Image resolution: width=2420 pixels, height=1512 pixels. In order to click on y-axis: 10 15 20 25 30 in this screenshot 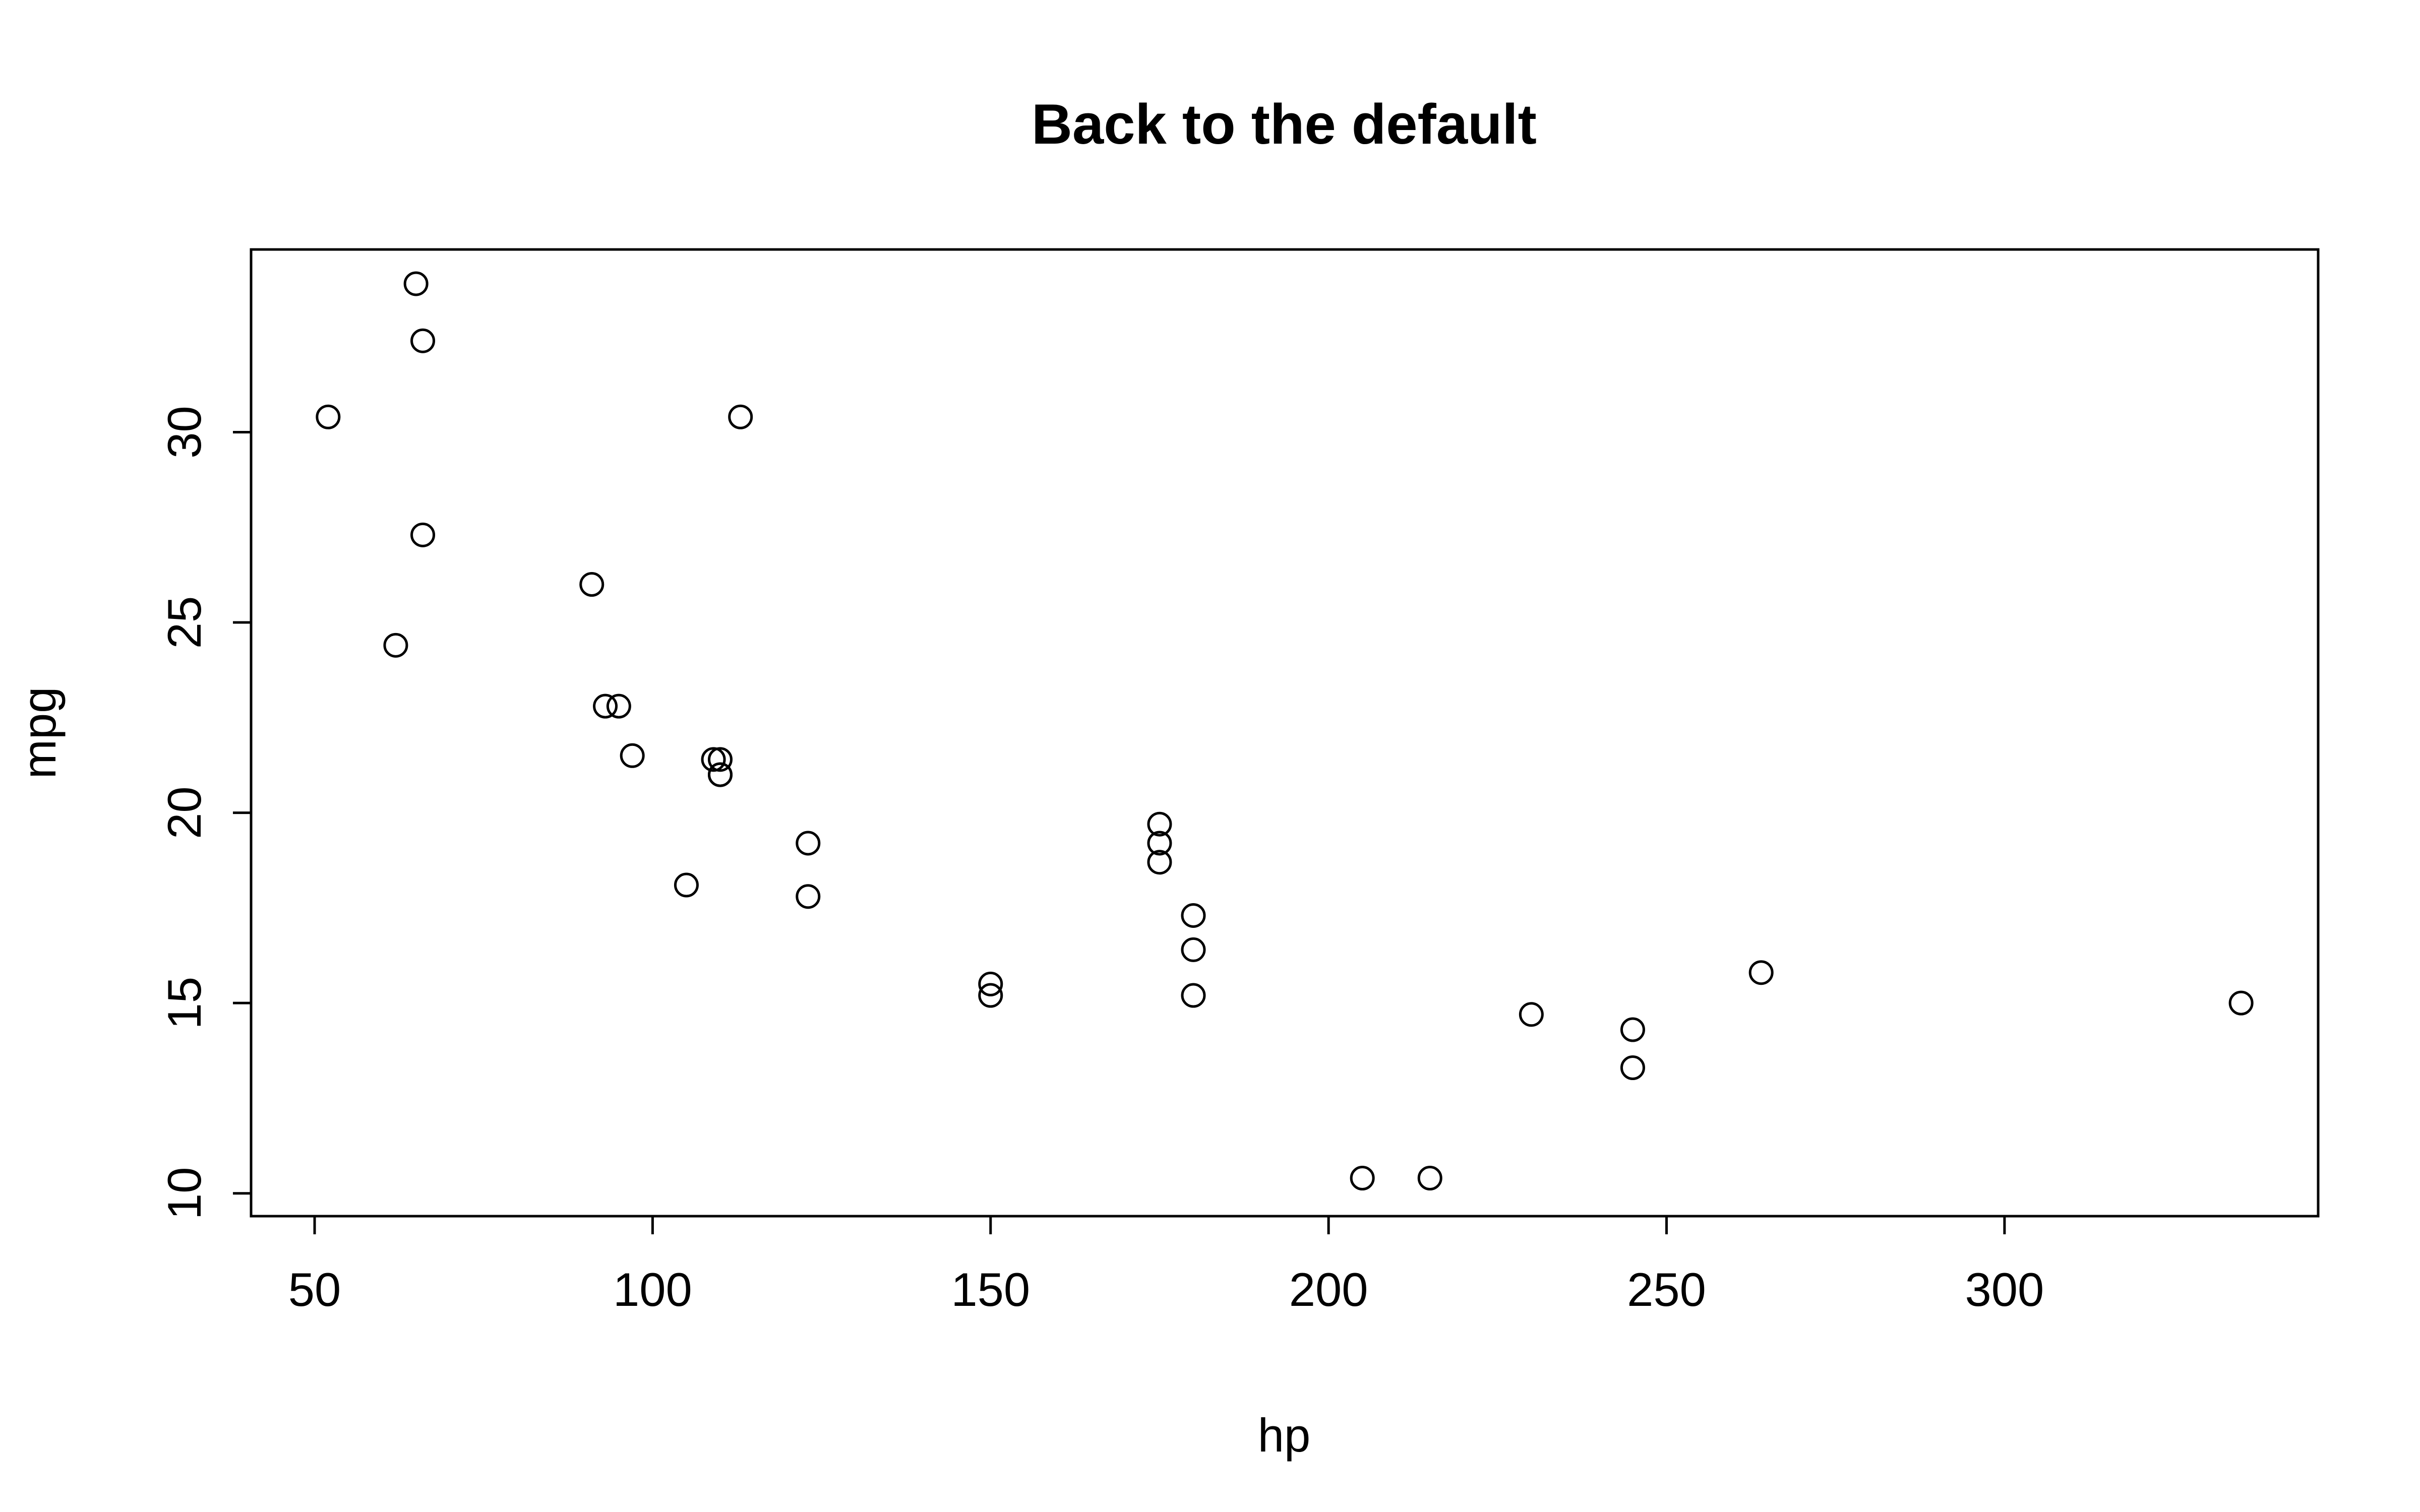, I will do `click(205, 813)`.